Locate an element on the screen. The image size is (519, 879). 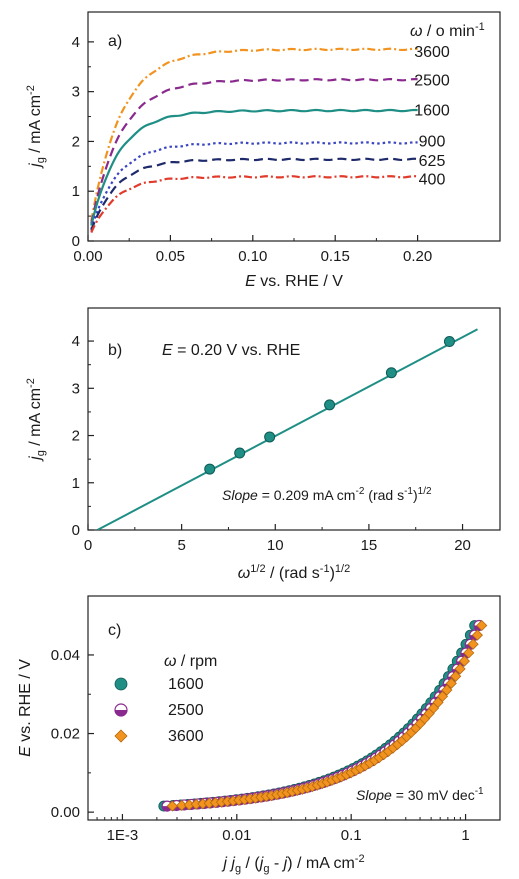
panel-b-y-tick-label: 1 is located at coordinates (76, 483).